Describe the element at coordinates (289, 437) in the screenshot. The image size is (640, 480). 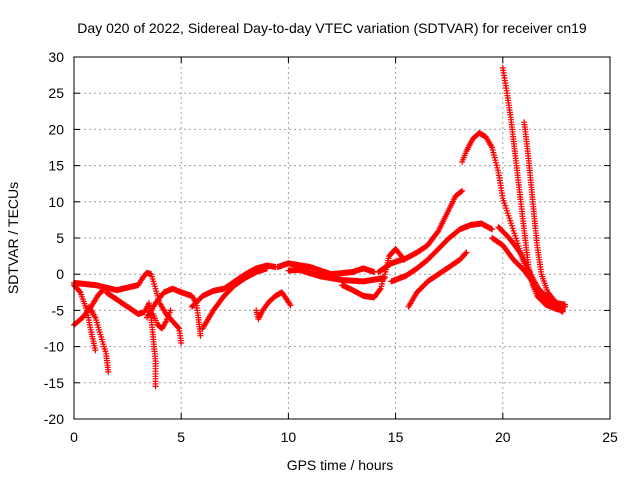
I see `x-tick-label: 10` at that location.